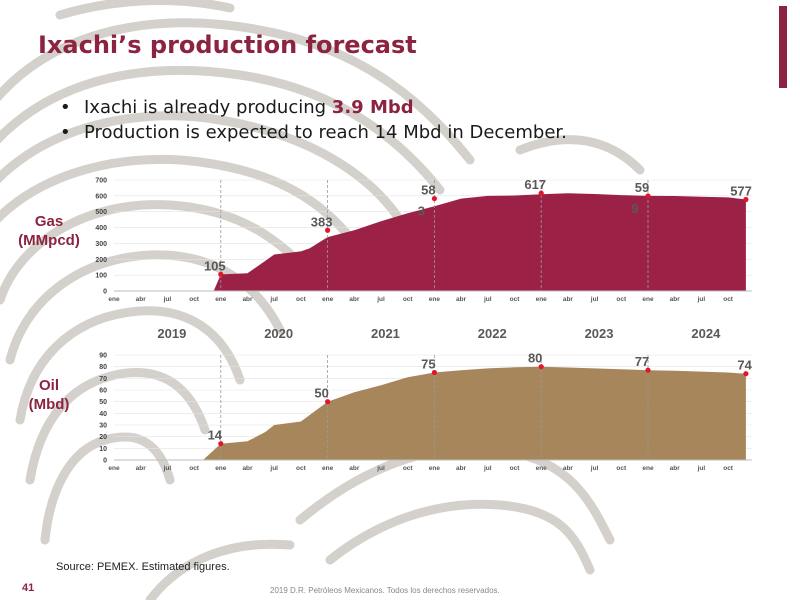 The image size is (800, 600). Describe the element at coordinates (634, 208) in the screenshot. I see `data-label: 9` at that location.